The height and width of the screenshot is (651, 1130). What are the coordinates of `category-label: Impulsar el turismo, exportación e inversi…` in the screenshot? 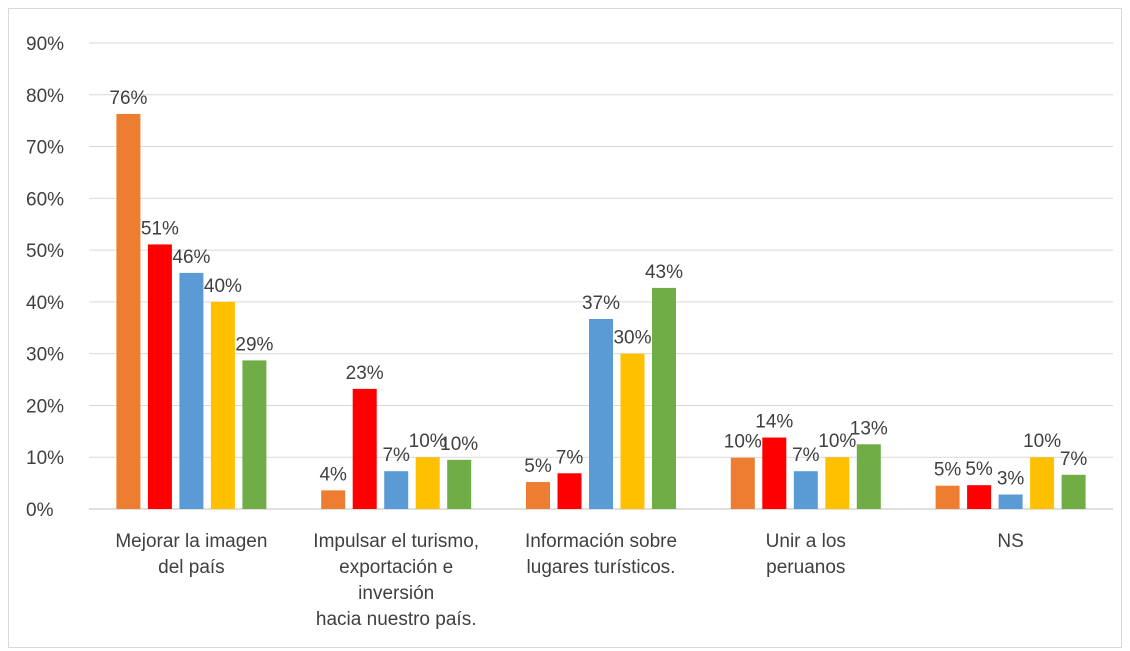 It's located at (396, 580).